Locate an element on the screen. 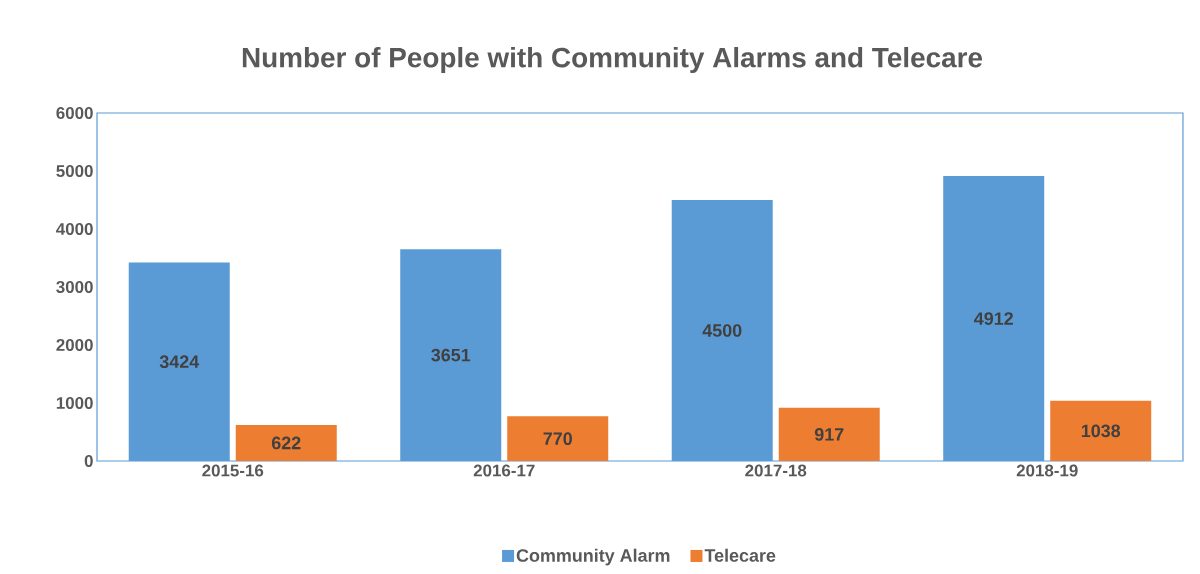  data-label: 622 is located at coordinates (286, 443).